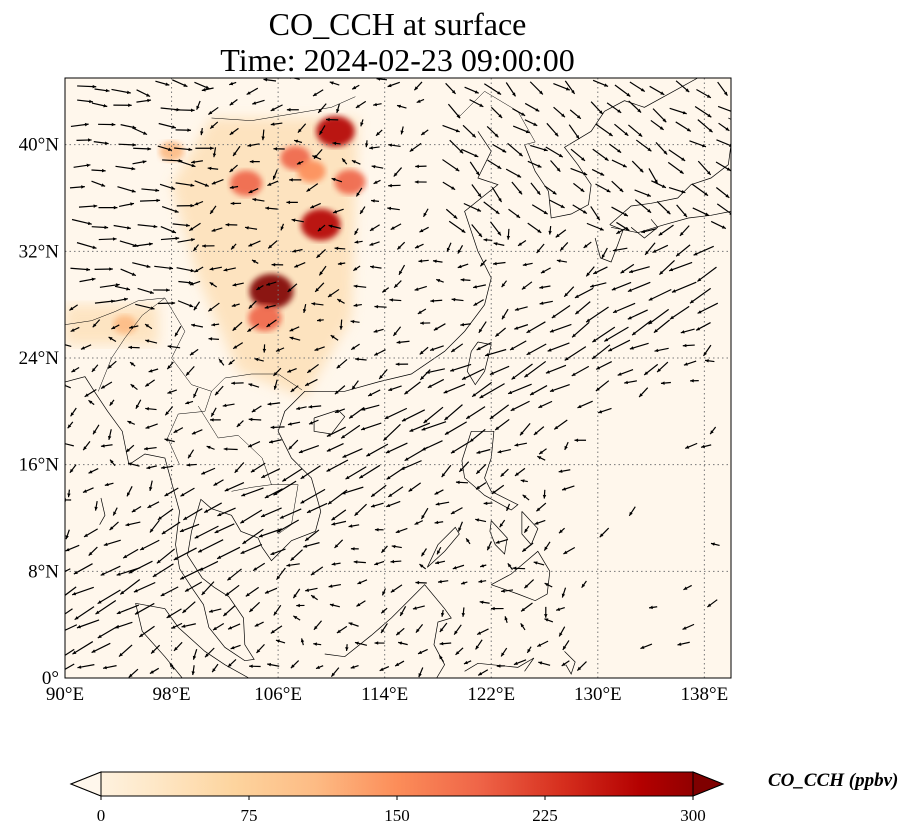 The image size is (921, 836). I want to click on co-plume-haze, so click(112, 324).